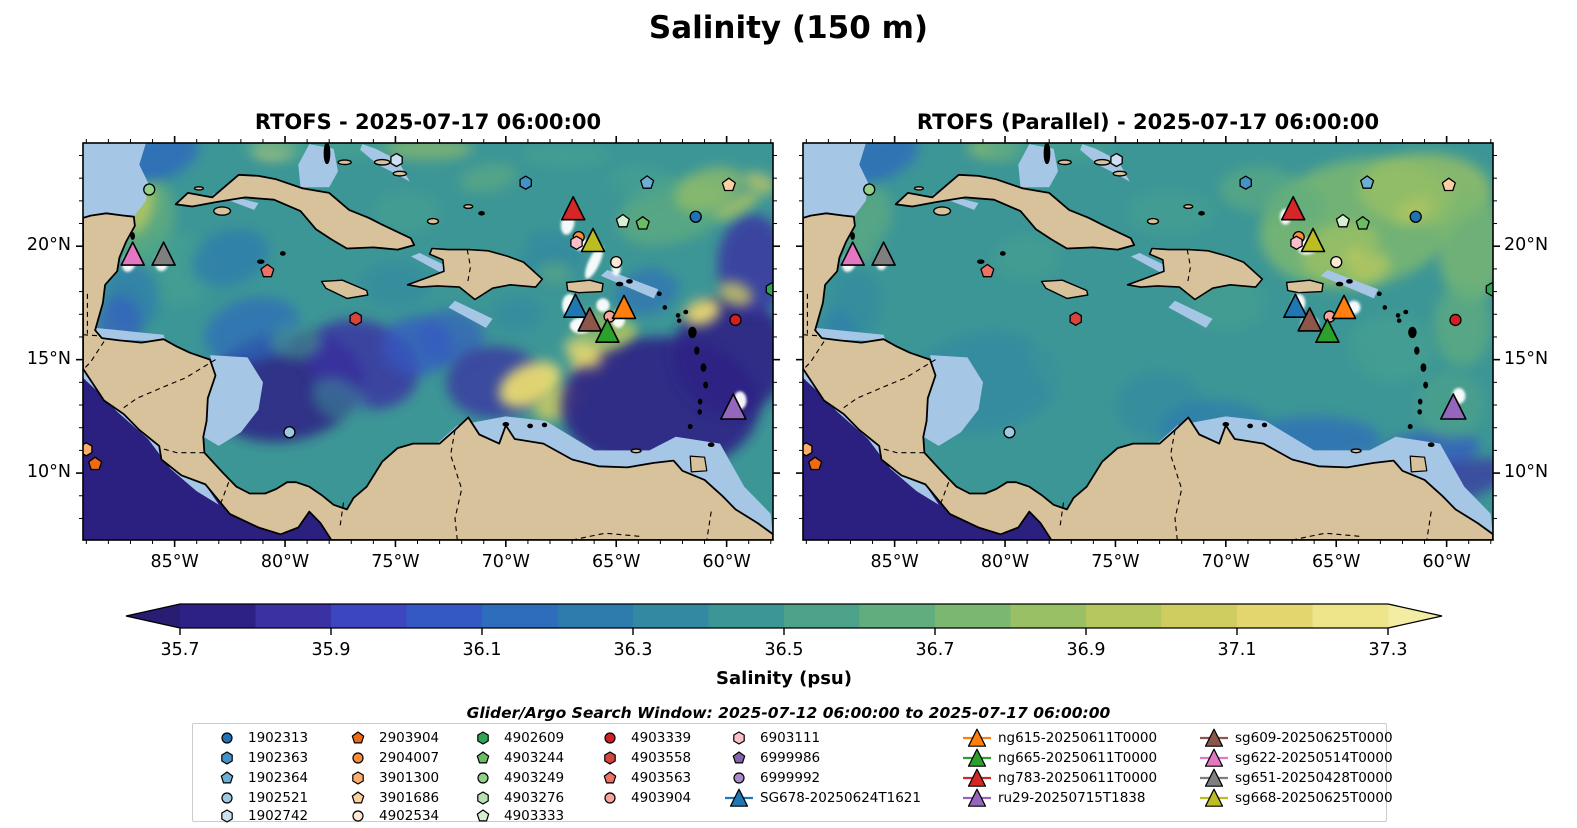 The height and width of the screenshot is (828, 1577). Describe the element at coordinates (48, 245) in the screenshot. I see `y-tick-label: 20°N` at that location.